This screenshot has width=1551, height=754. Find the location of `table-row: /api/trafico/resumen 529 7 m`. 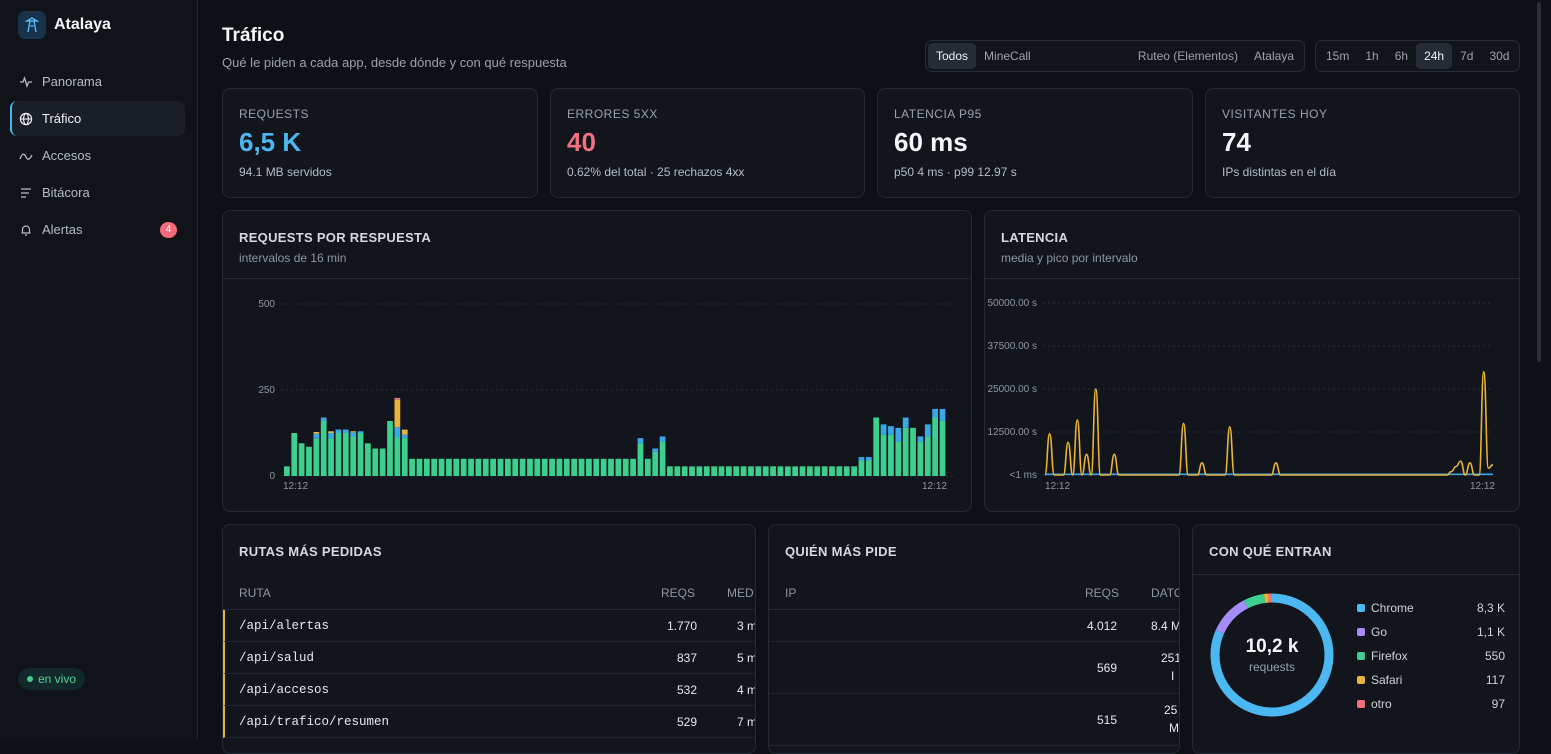

table-row: /api/trafico/resumen 529 7 m is located at coordinates (489, 722).